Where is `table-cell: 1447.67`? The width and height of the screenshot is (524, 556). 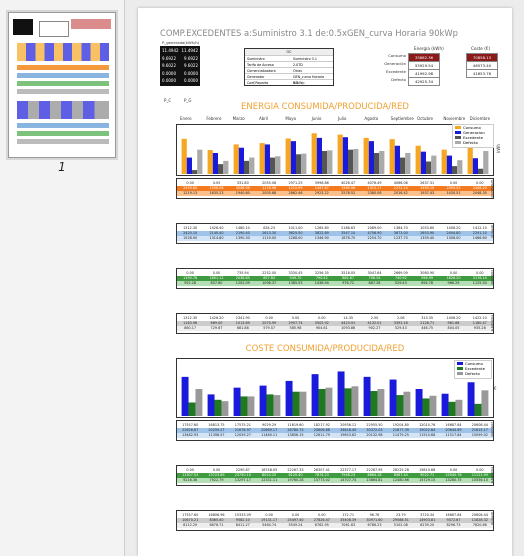
table-cell: 1447.67 is located at coordinates (321, 188).